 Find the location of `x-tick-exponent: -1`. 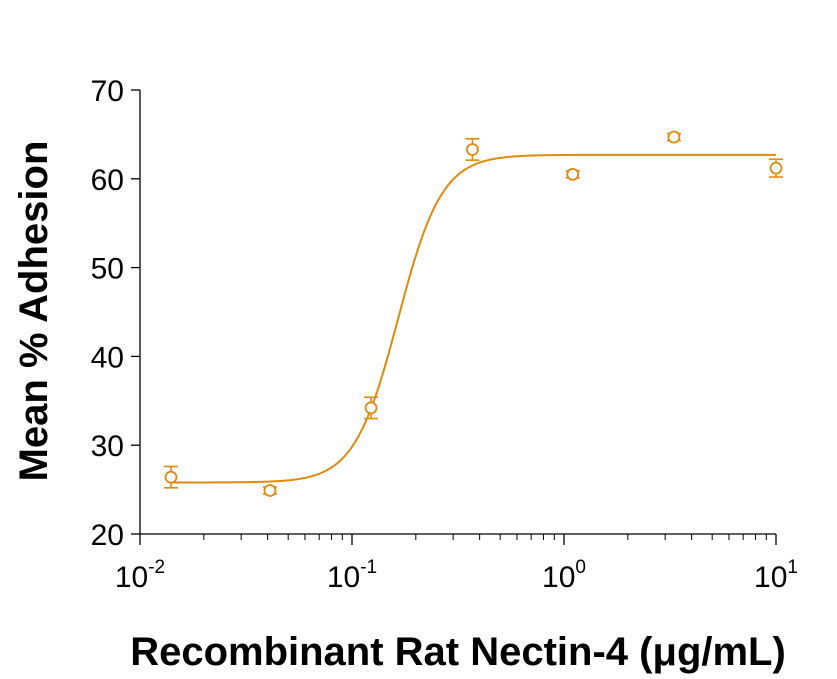

x-tick-exponent: -1 is located at coordinates (368, 567).